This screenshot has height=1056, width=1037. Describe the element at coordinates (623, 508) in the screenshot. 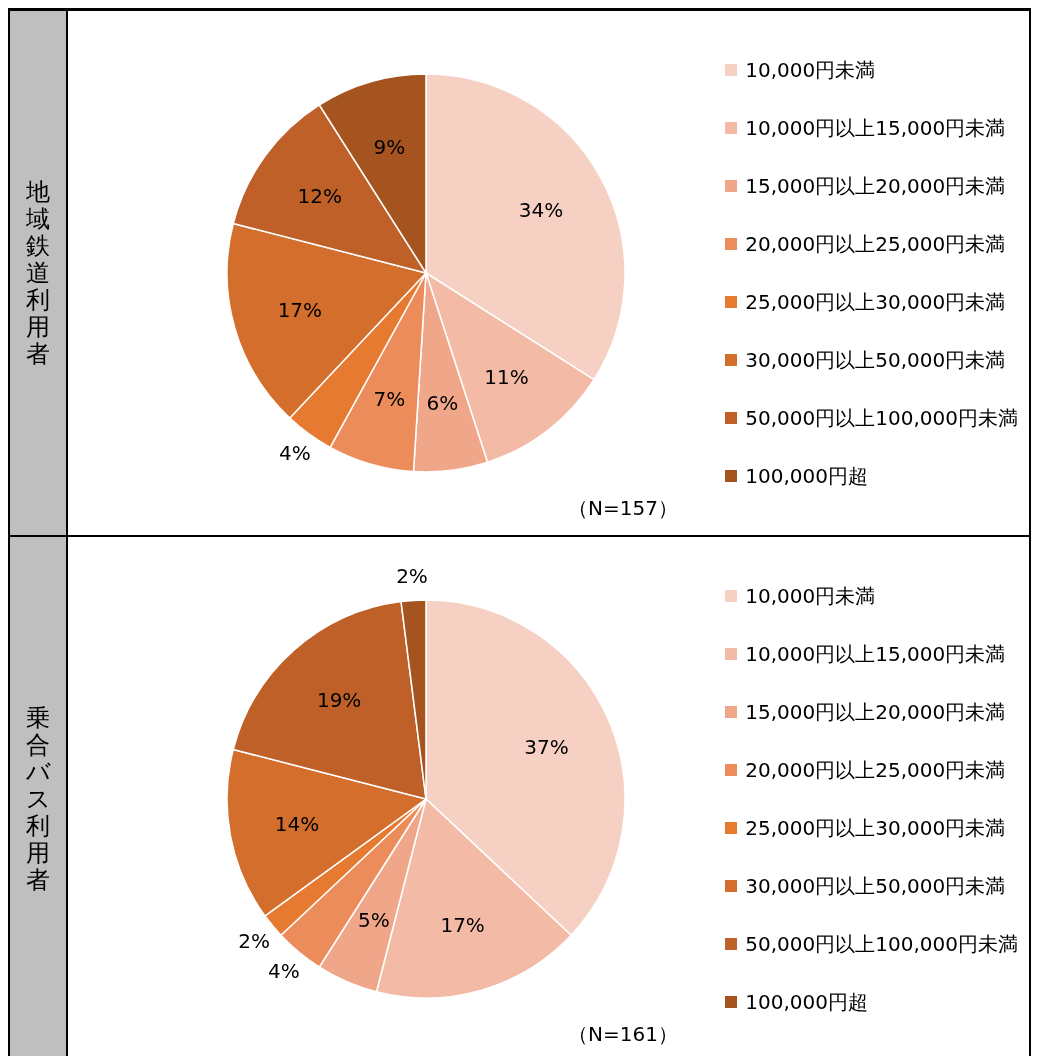

I see `text: （N=157）` at that location.